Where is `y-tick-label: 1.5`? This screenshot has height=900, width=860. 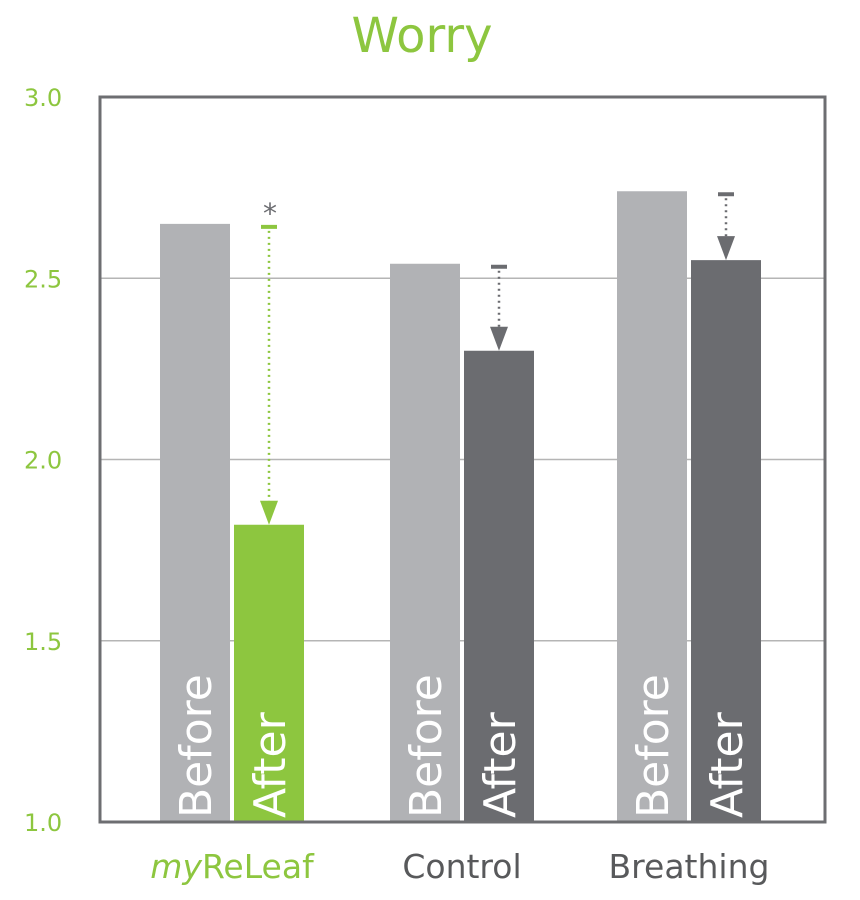 y-tick-label: 1.5 is located at coordinates (43, 642).